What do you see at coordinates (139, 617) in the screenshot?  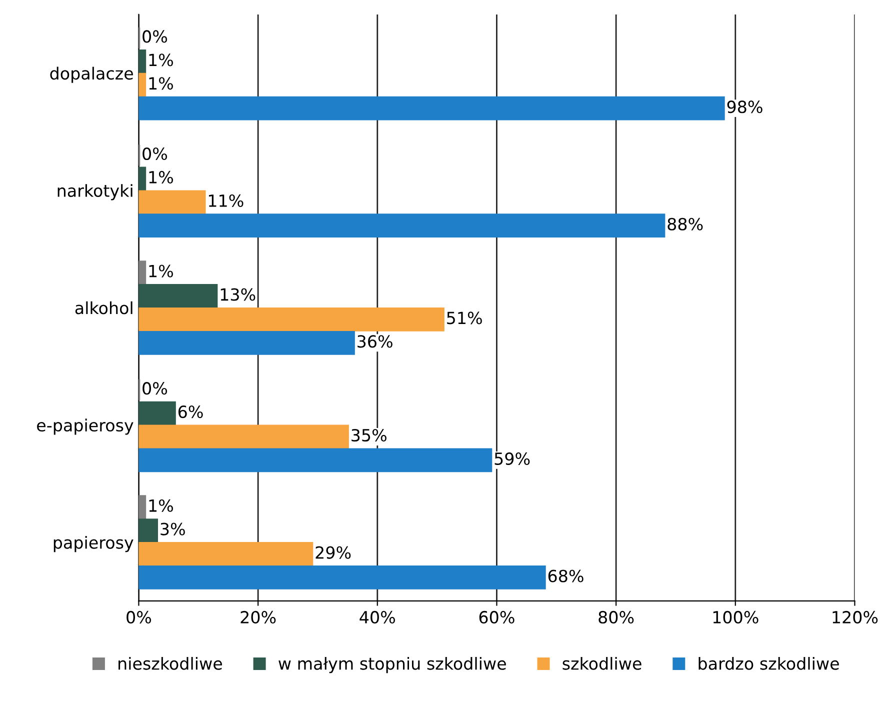 I see `x-tick-label: 0%` at bounding box center [139, 617].